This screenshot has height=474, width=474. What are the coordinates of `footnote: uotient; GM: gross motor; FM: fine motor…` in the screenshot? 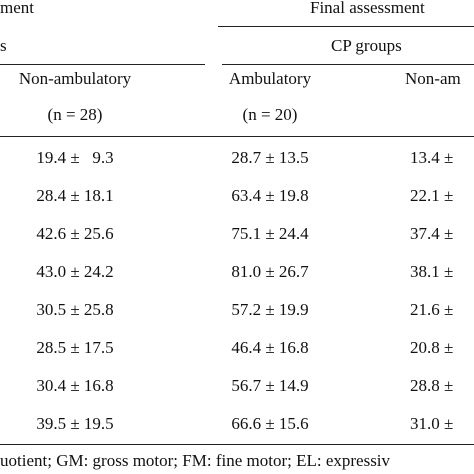 It's located at (195, 460).